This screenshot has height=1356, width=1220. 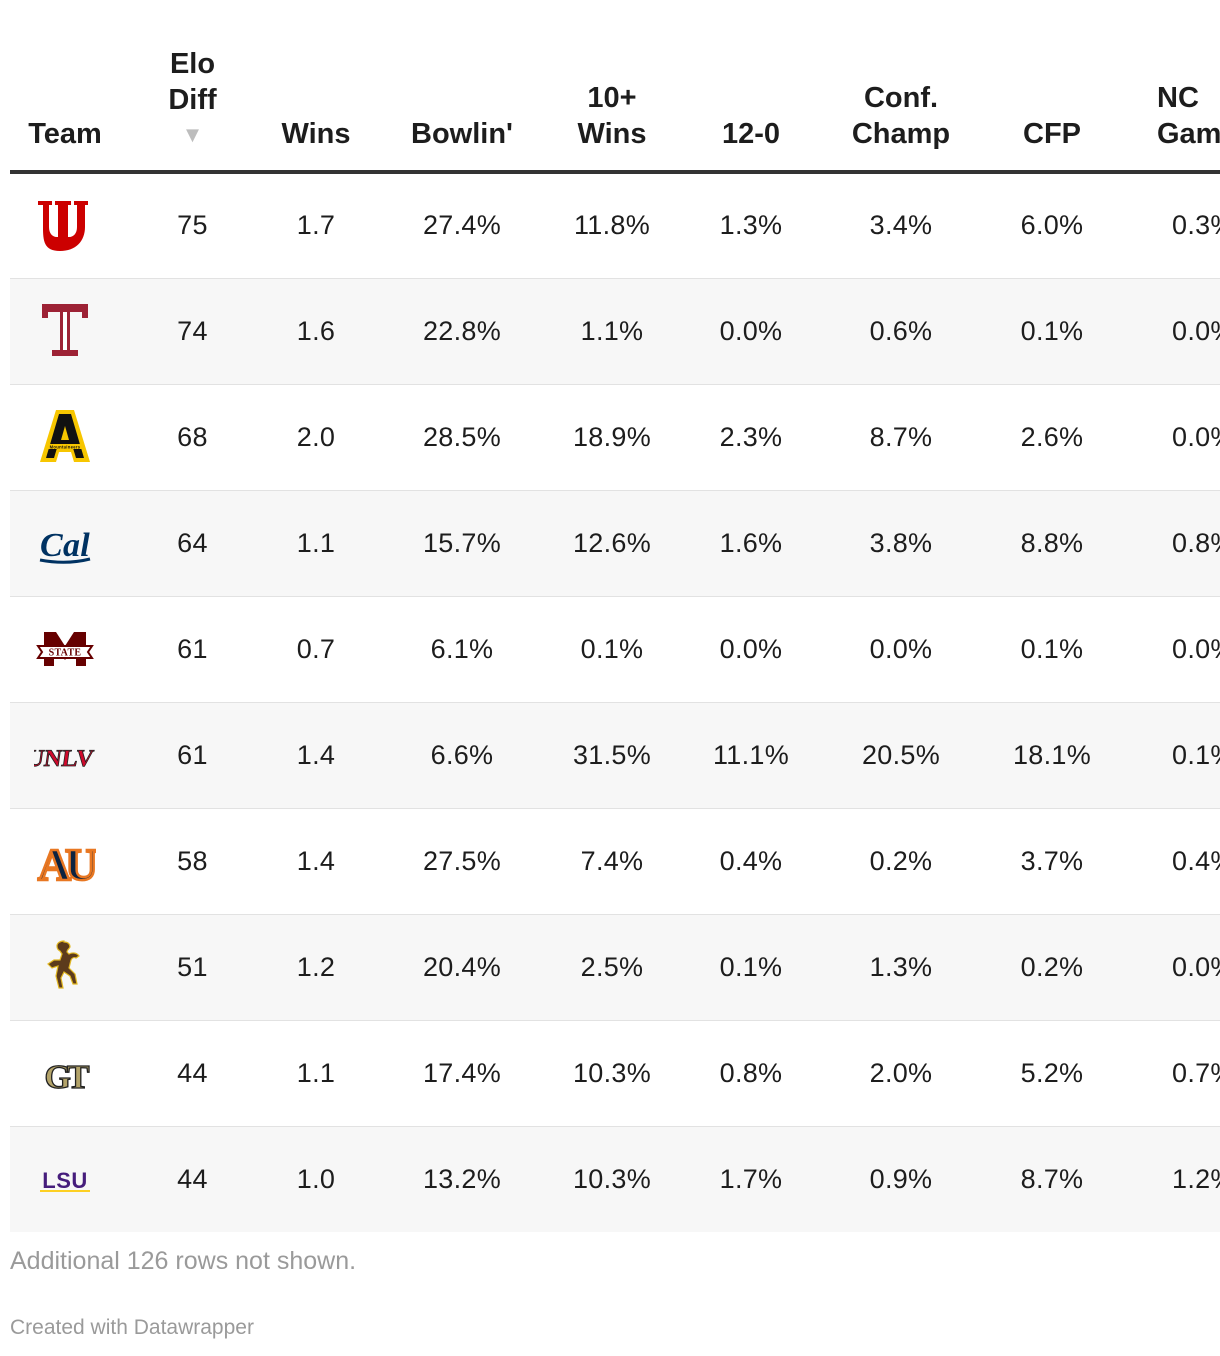 I want to click on cell-elo-diff: 68, so click(x=192, y=437).